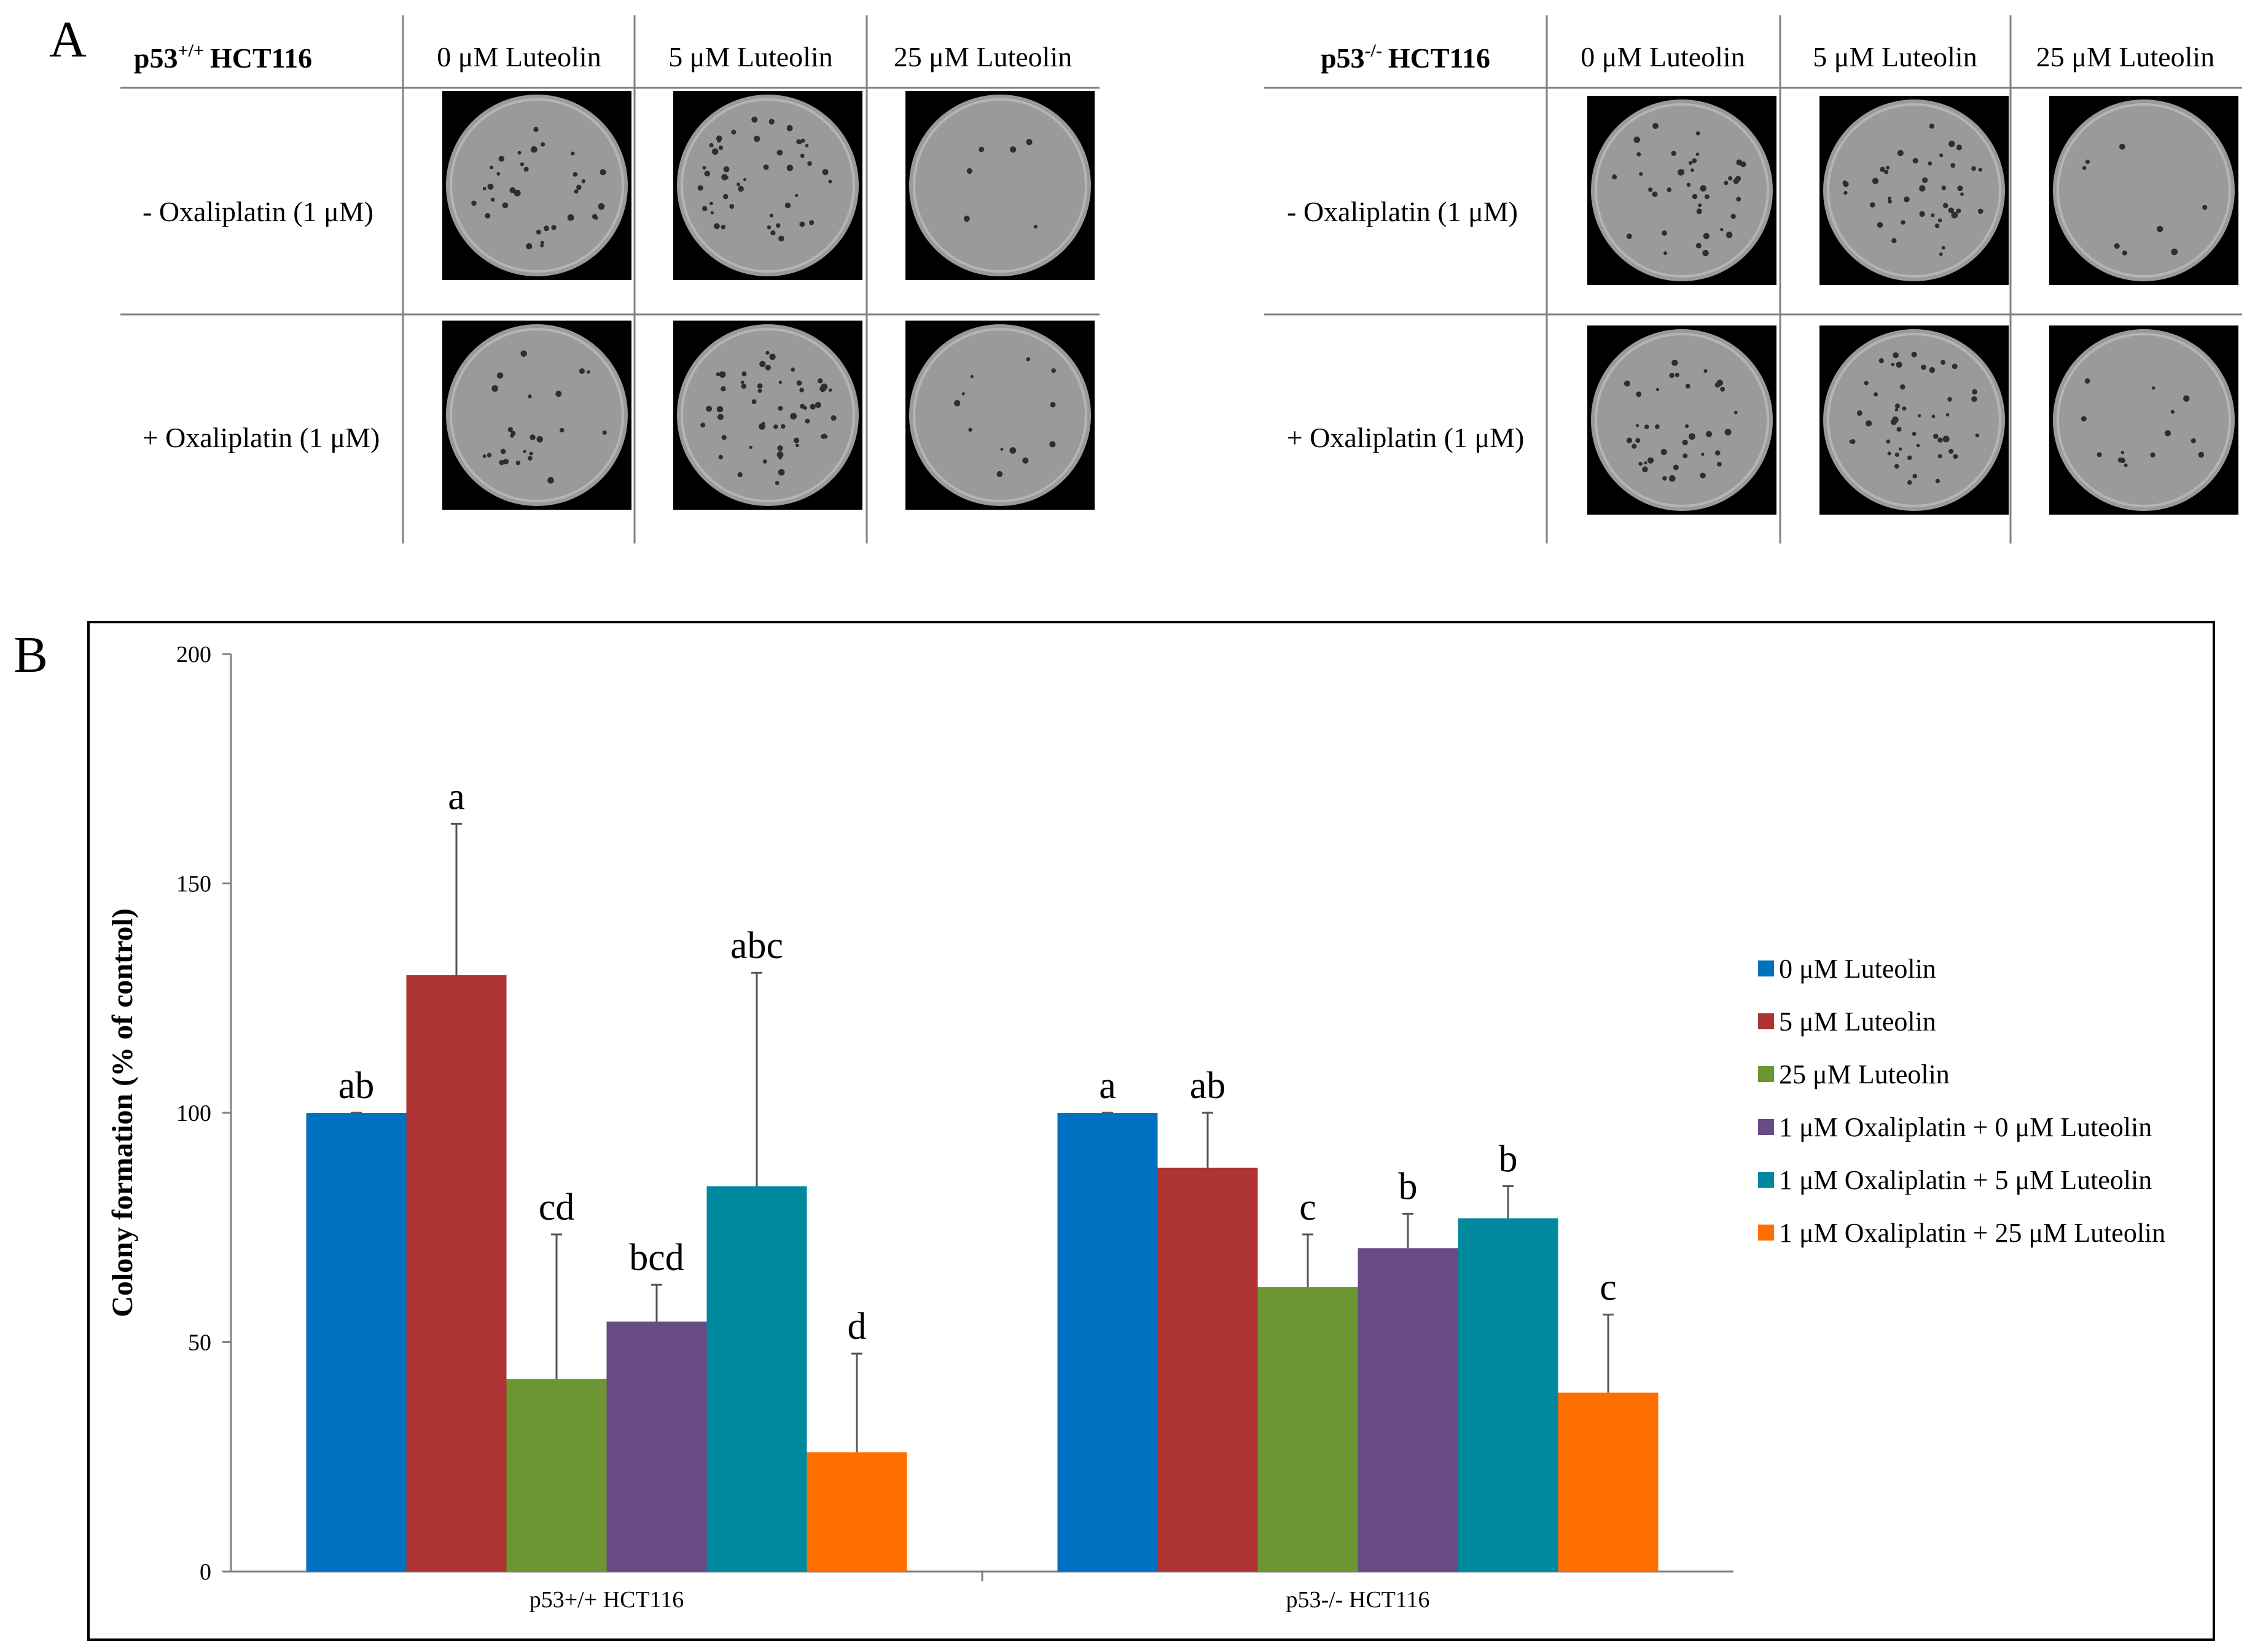 Image resolution: width=2255 pixels, height=1652 pixels. I want to click on column-header: 0 μM Luteolin, so click(1663, 56).